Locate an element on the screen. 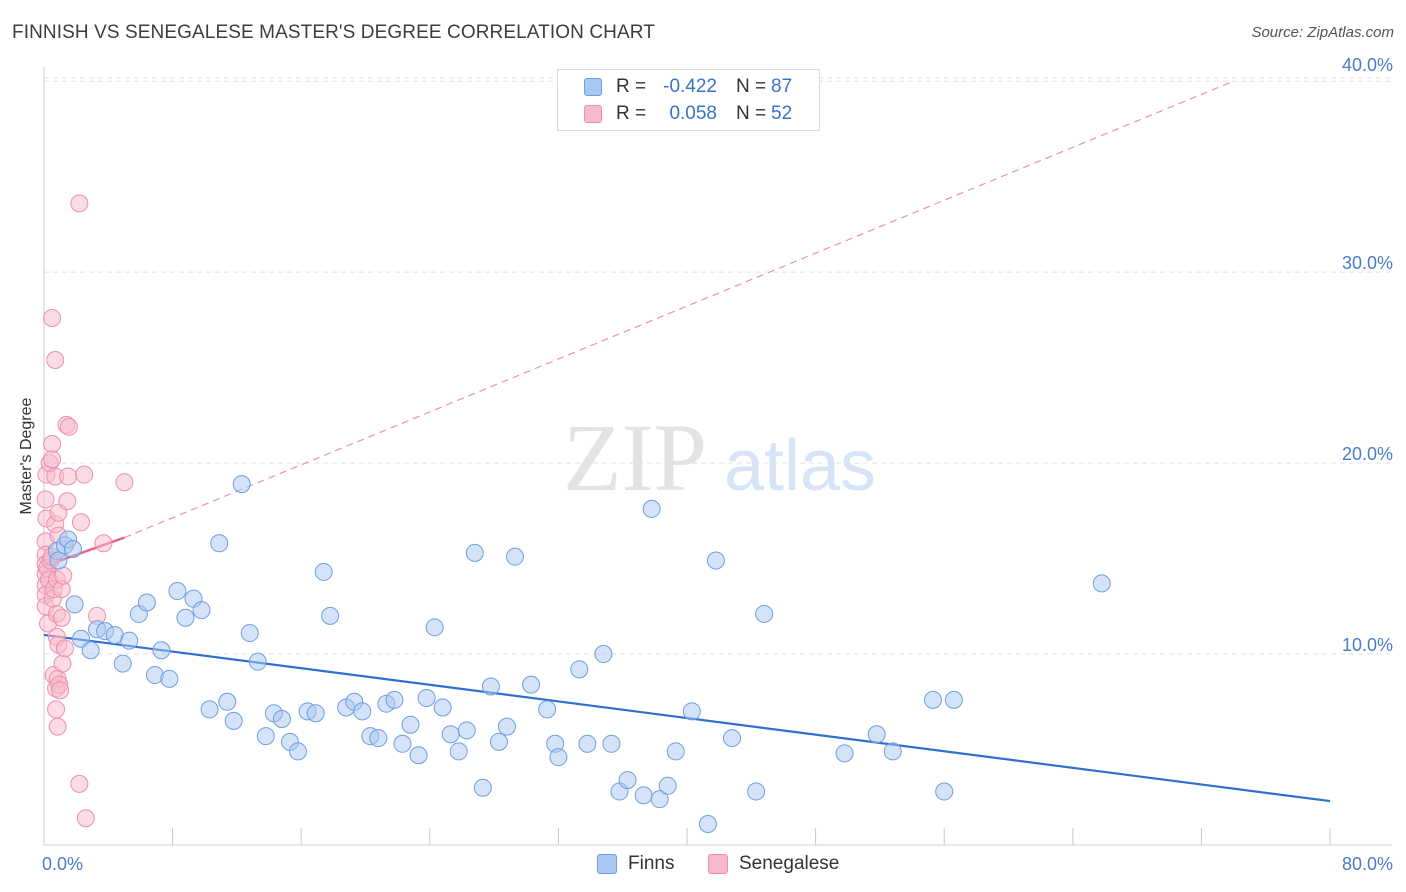  y-tick-label: 20.0% is located at coordinates (1367, 454).